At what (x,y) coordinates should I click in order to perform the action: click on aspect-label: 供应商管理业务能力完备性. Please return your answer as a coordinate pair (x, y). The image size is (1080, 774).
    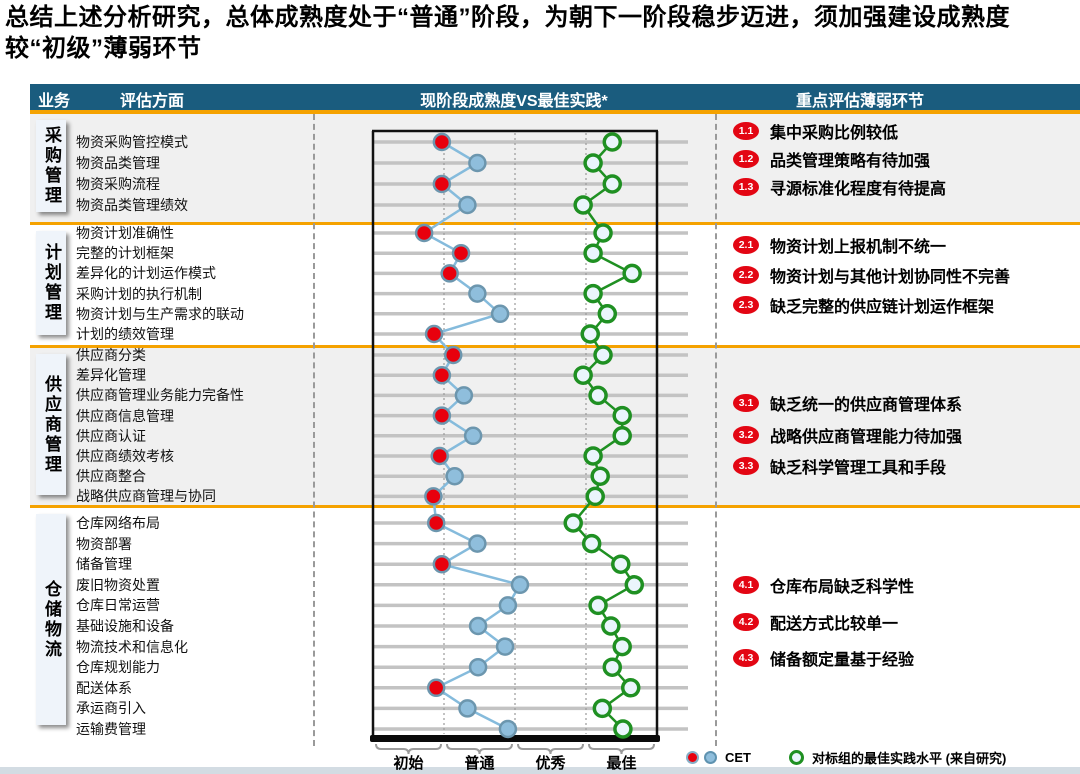
    Looking at the image, I should click on (160, 395).